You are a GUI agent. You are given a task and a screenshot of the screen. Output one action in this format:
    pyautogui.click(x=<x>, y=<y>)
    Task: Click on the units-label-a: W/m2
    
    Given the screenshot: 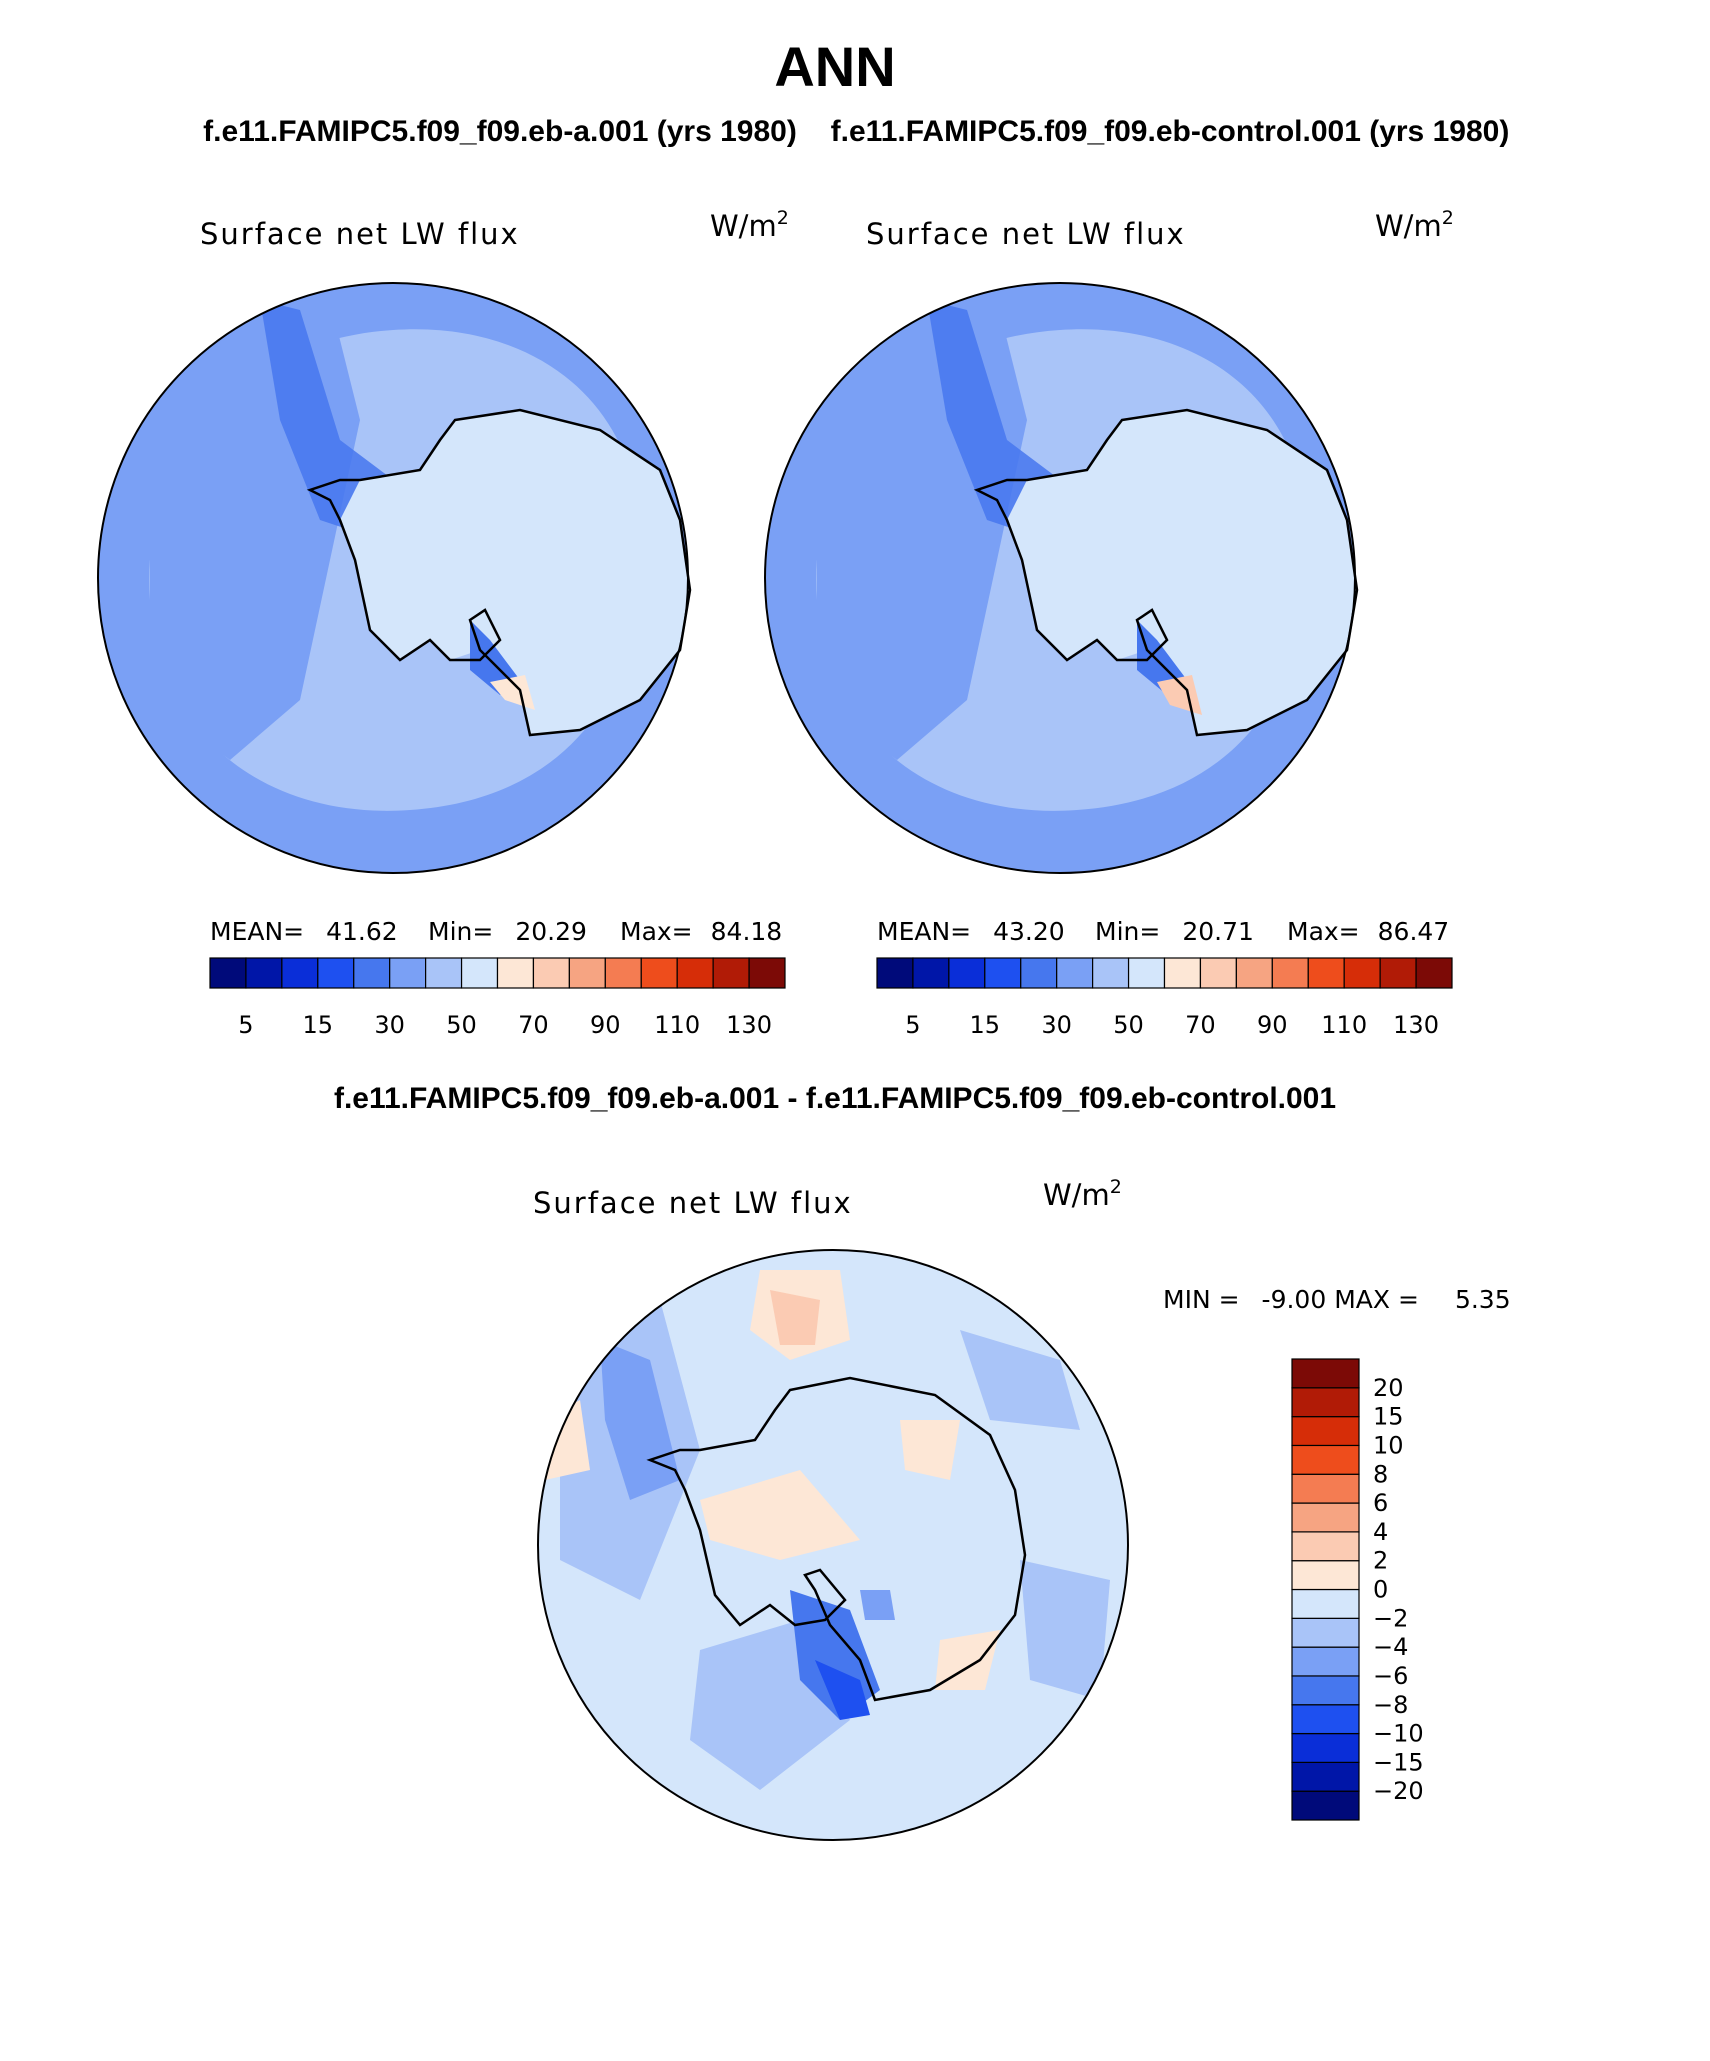 What is the action you would take?
    pyautogui.click(x=749, y=225)
    